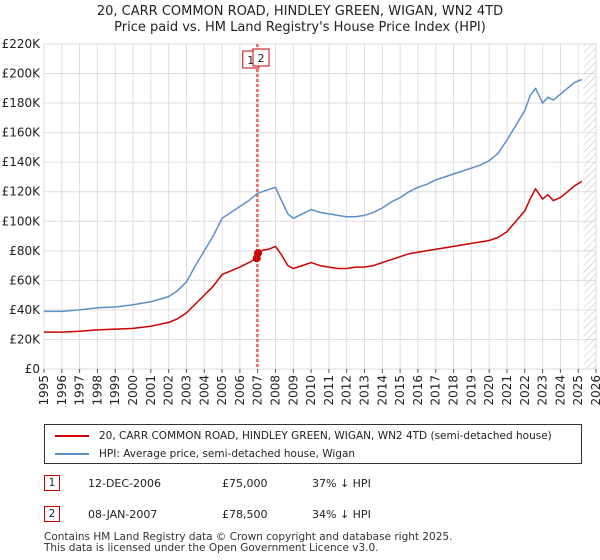 The image size is (600, 560). Describe the element at coordinates (204, 390) in the screenshot. I see `x-tick-label: 2004` at that location.